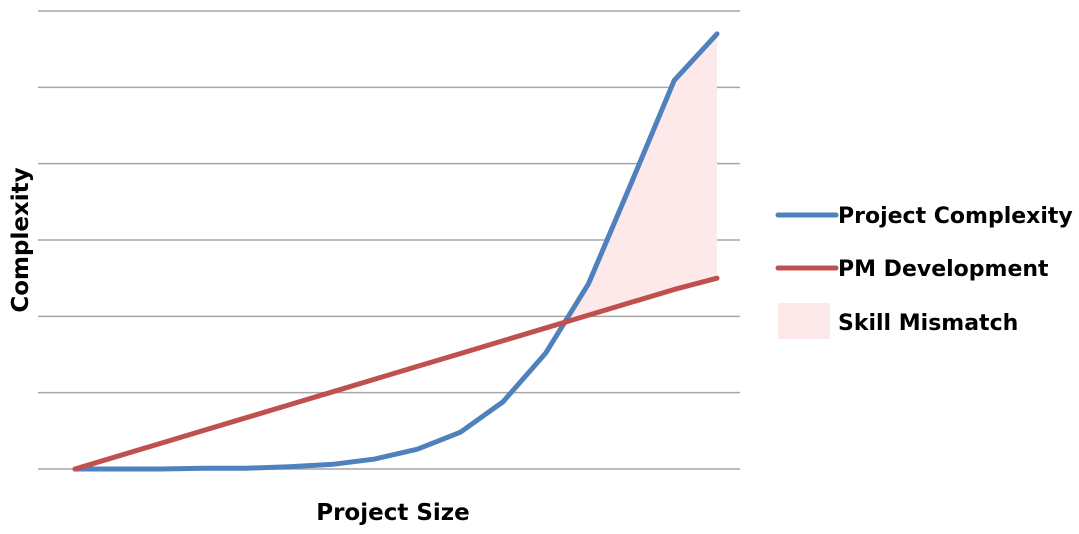  What do you see at coordinates (393, 513) in the screenshot?
I see `x-axis-title: Project Size` at bounding box center [393, 513].